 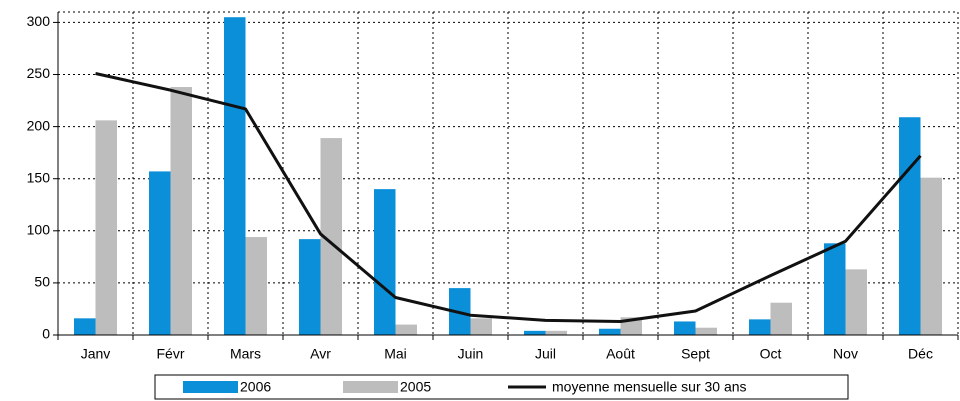 What do you see at coordinates (320, 354) in the screenshot?
I see `x-tick-label: Avr` at bounding box center [320, 354].